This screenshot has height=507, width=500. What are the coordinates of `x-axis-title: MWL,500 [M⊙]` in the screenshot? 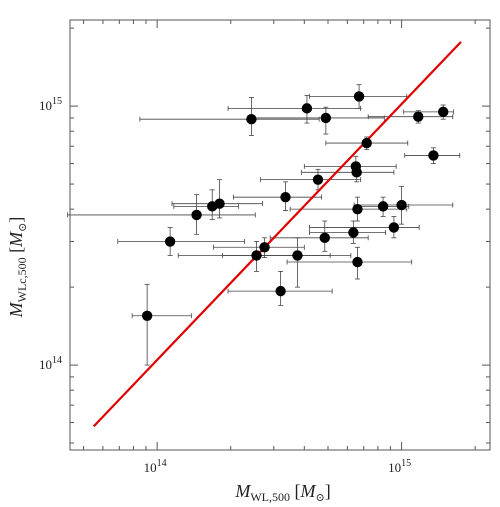 It's located at (282, 492).